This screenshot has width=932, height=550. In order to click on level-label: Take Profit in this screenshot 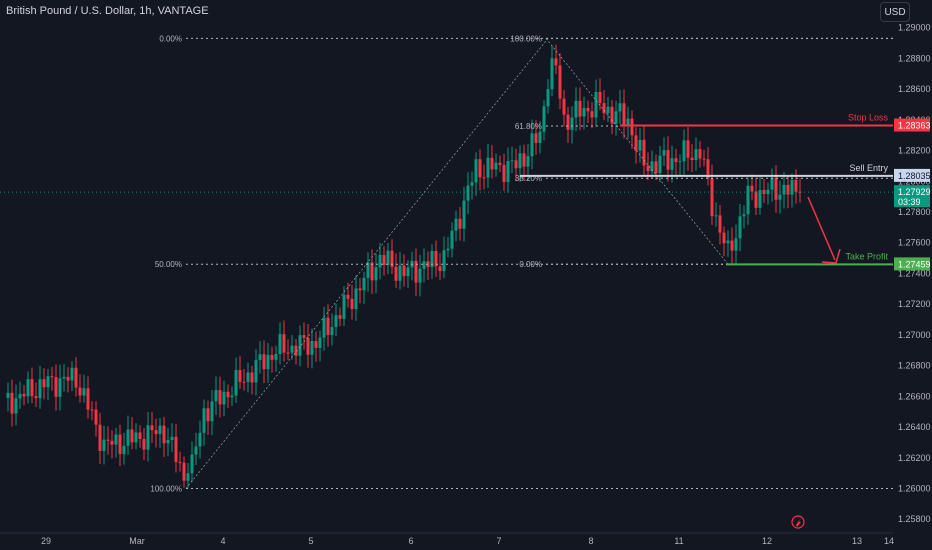, I will do `click(866, 256)`.